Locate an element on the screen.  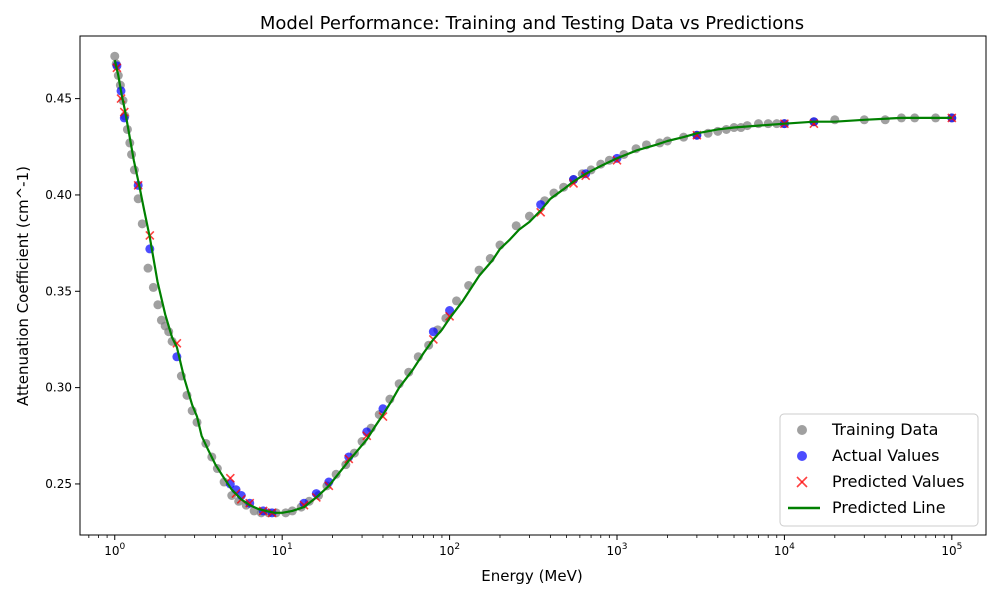
y-tick-label: 0.25 is located at coordinates (58, 484).